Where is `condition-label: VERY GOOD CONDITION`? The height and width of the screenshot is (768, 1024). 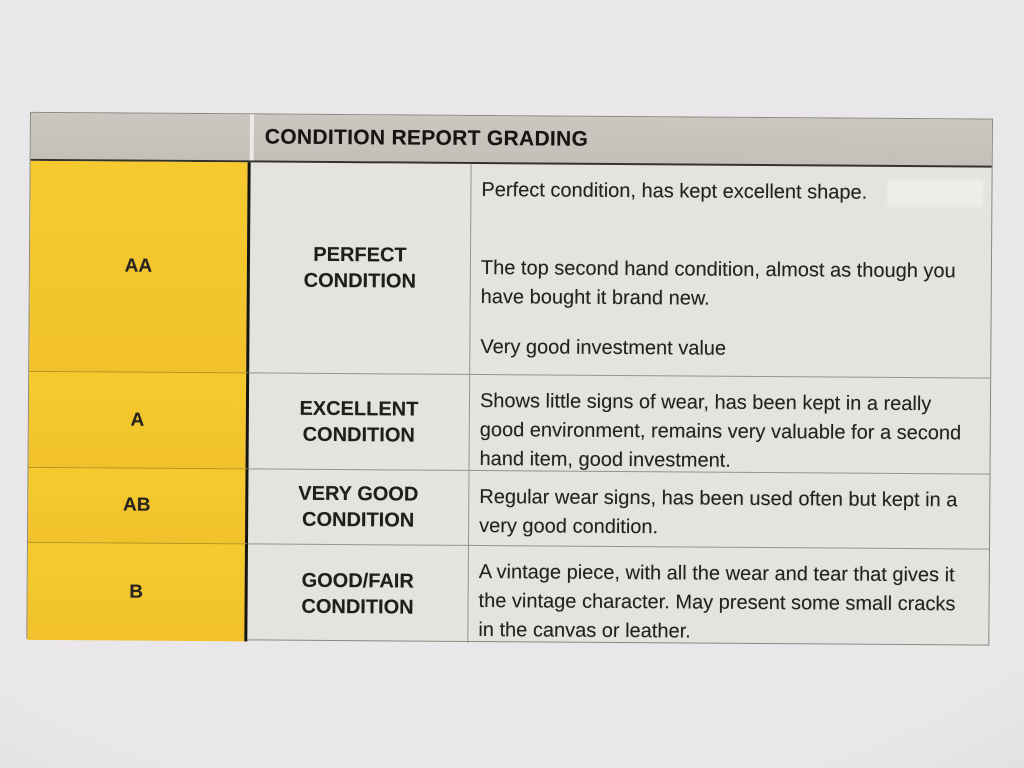 condition-label: VERY GOOD CONDITION is located at coordinates (358, 507).